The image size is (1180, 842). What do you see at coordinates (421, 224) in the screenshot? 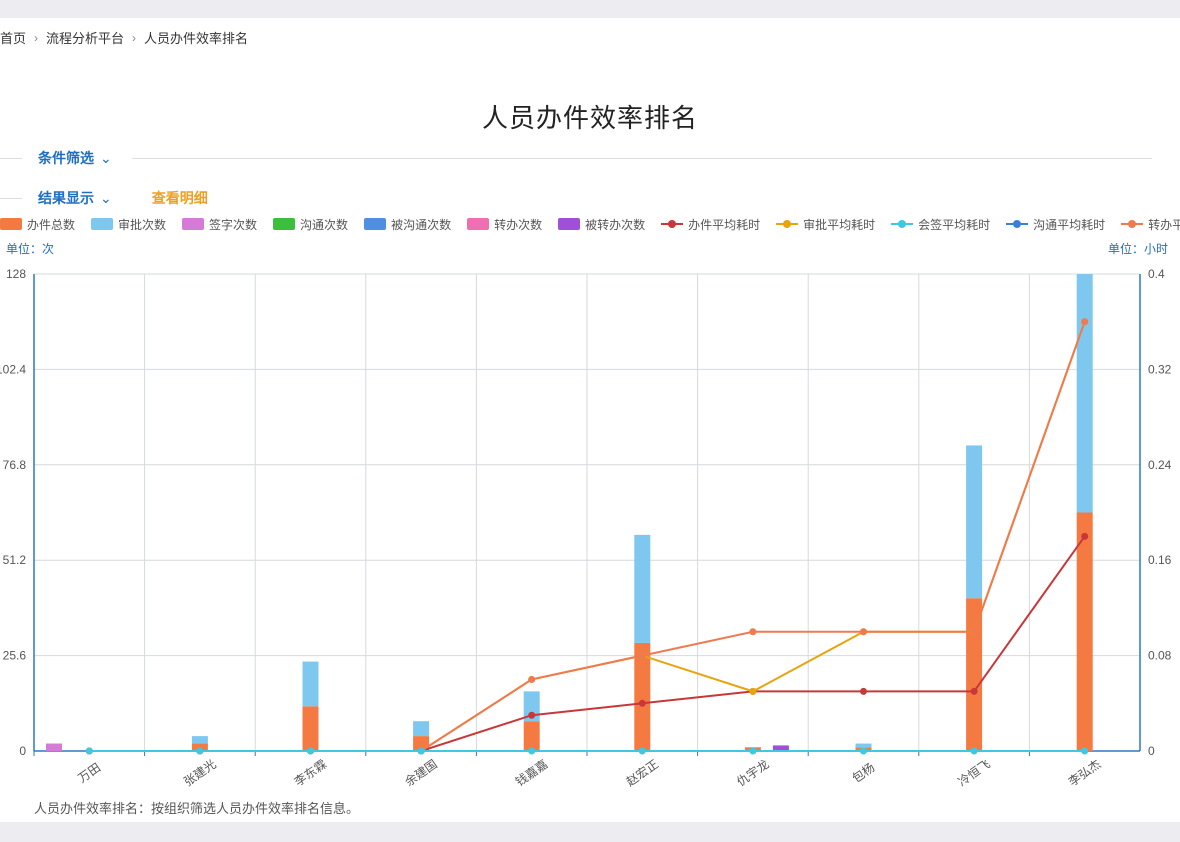
I see `legend-label: 被沟通次数` at bounding box center [421, 224].